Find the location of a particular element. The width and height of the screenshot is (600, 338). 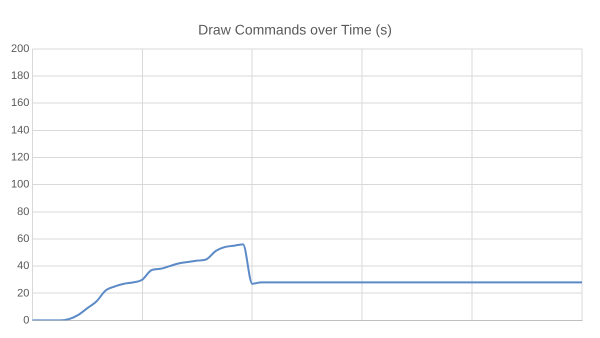

y-tick-label: 180 is located at coordinates (20, 76).